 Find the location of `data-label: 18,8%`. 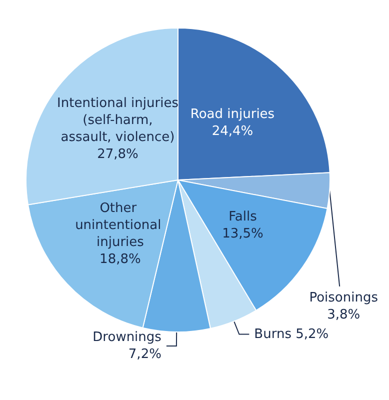

data-label: 18,8% is located at coordinates (120, 259).